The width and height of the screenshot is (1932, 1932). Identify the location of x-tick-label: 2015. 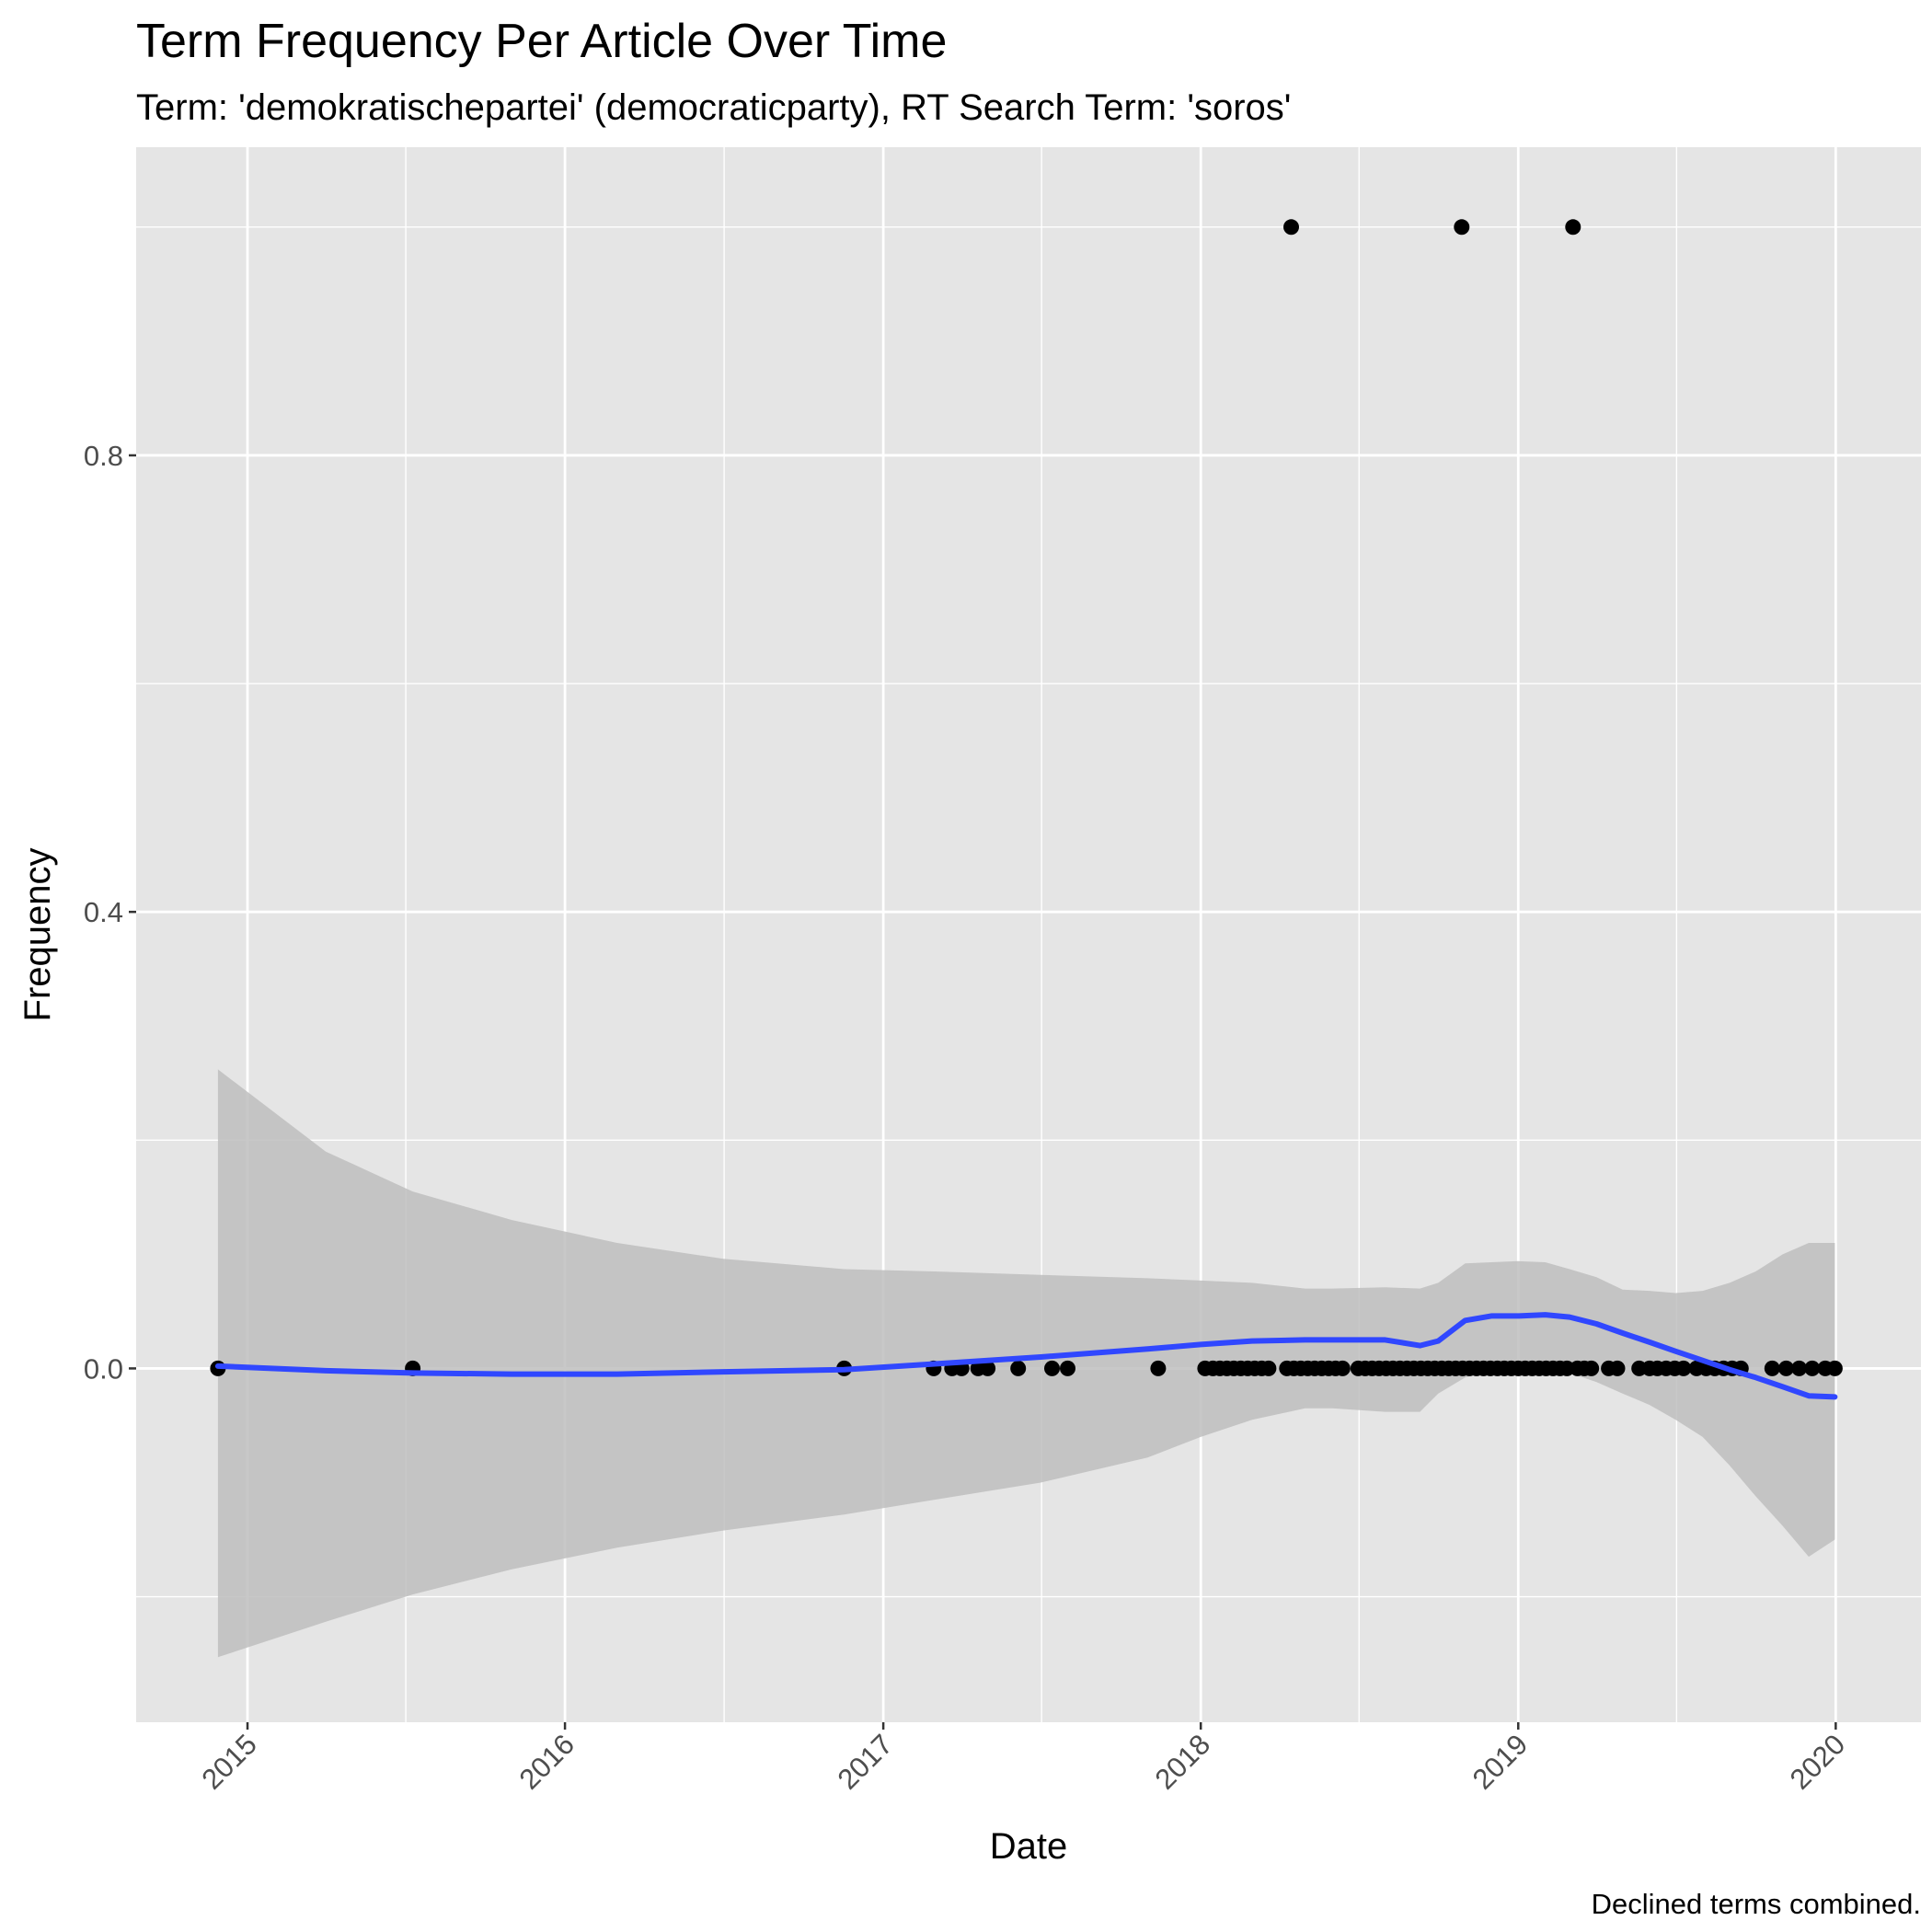
(229, 1762).